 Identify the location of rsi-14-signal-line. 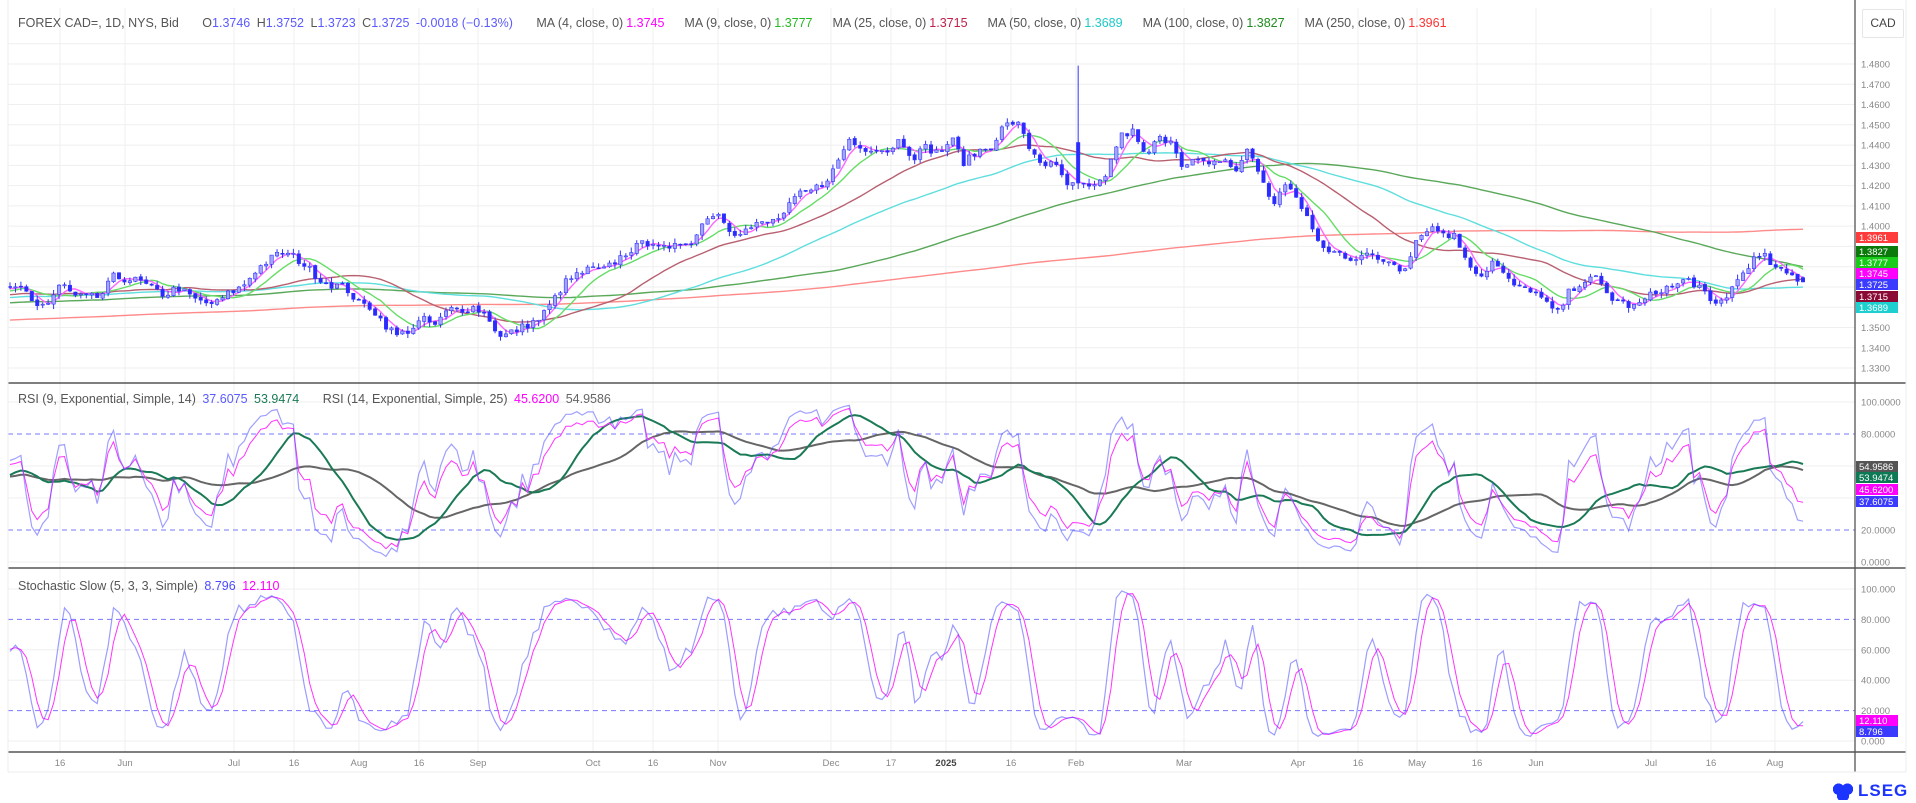
(906, 478).